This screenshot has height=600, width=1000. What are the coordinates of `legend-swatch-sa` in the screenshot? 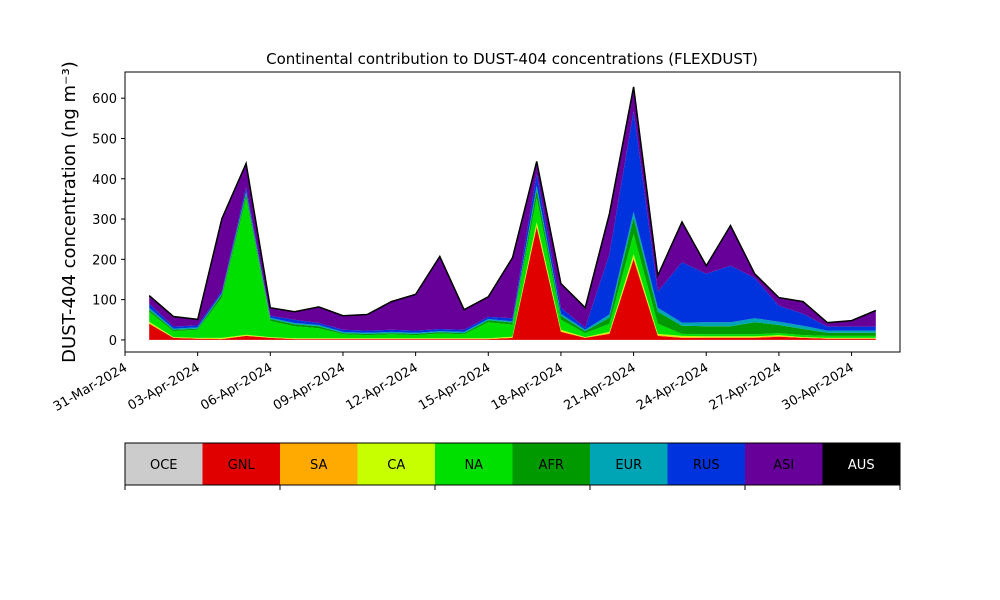 It's located at (319, 464).